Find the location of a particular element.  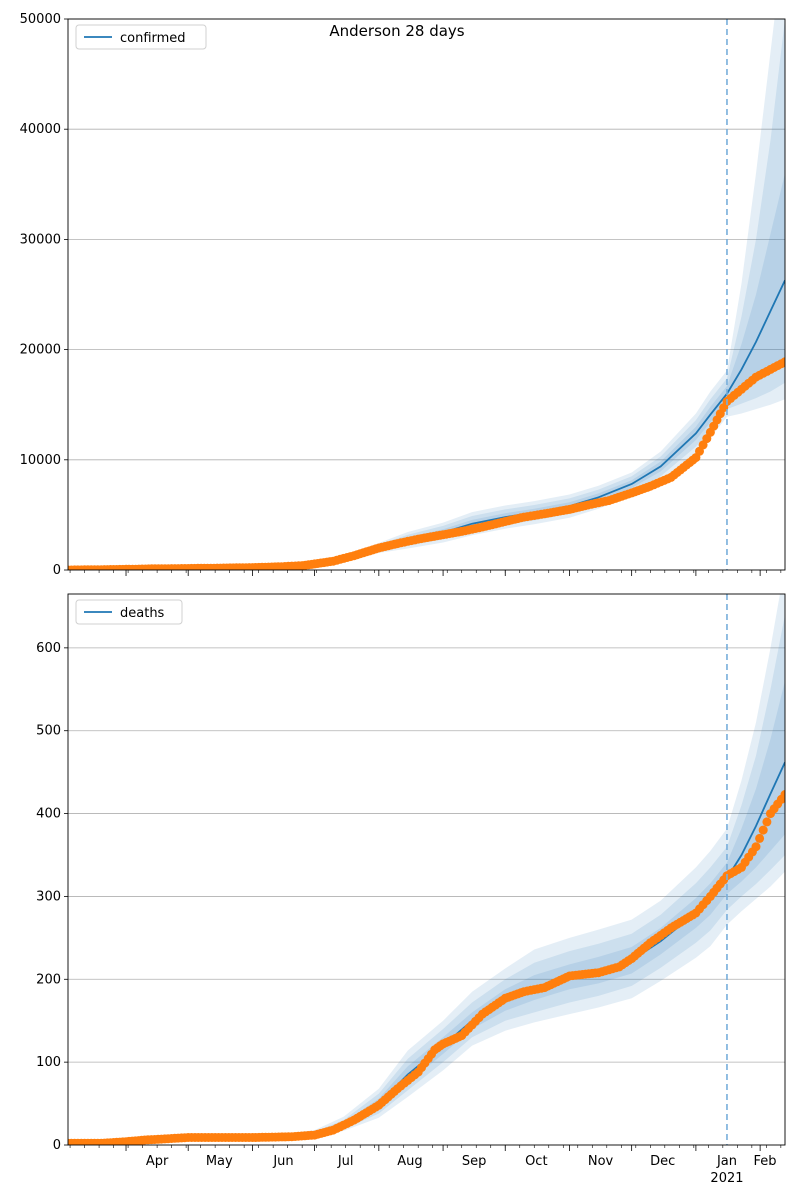

x-tick-label: Jul is located at coordinates (345, 1161).